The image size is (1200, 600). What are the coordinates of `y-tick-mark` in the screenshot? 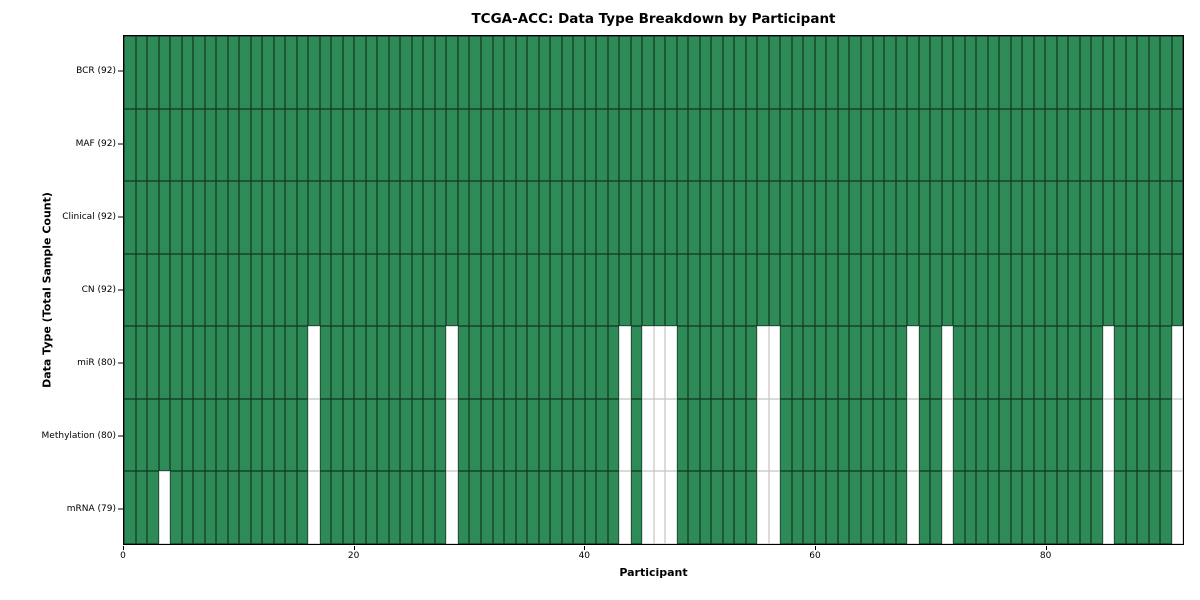 It's located at (120, 363).